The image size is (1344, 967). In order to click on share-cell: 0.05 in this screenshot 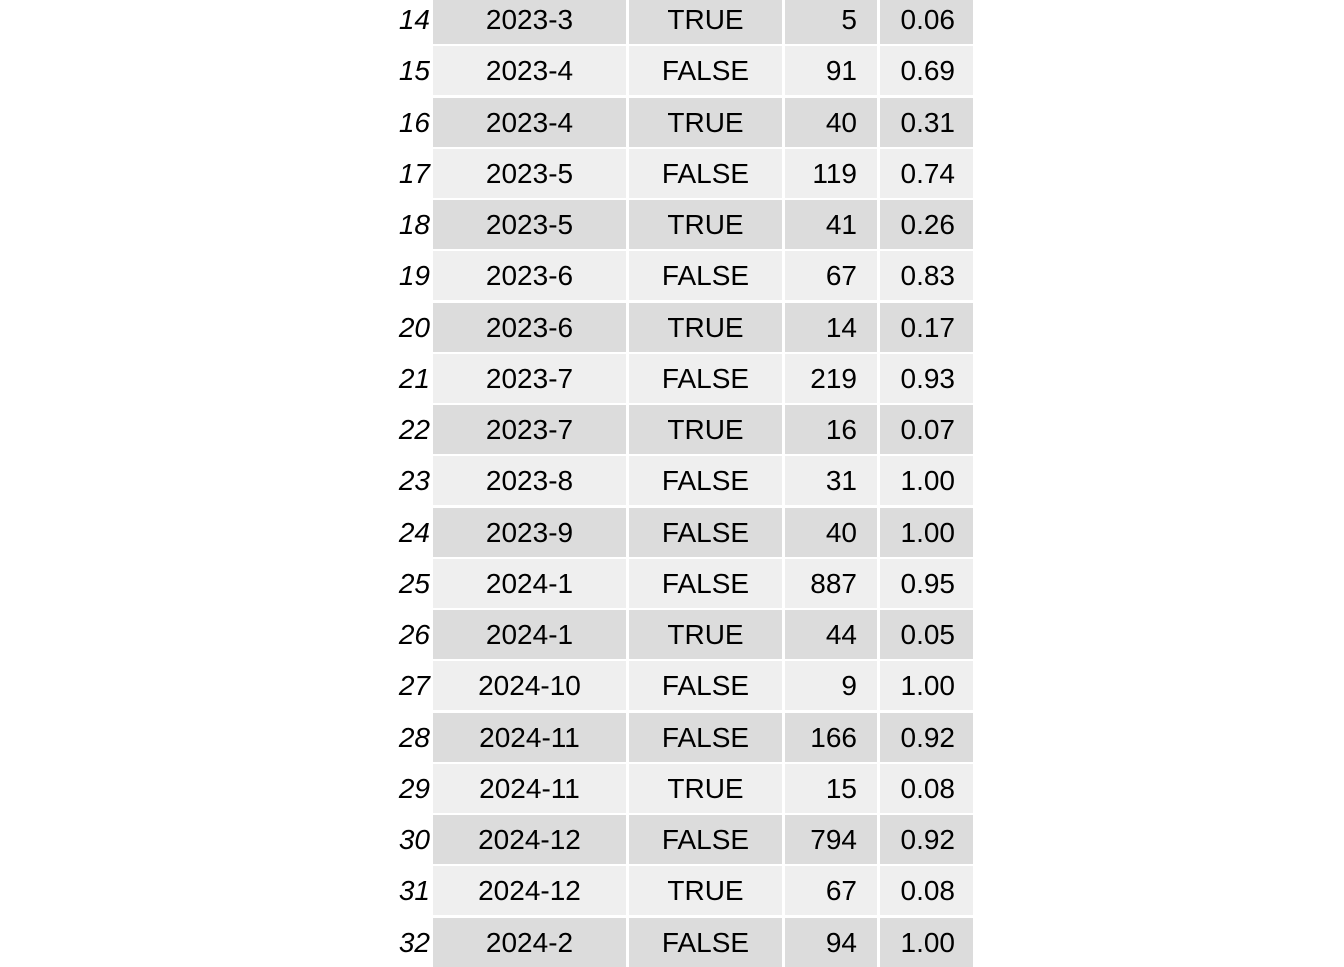, I will do `click(926, 634)`.